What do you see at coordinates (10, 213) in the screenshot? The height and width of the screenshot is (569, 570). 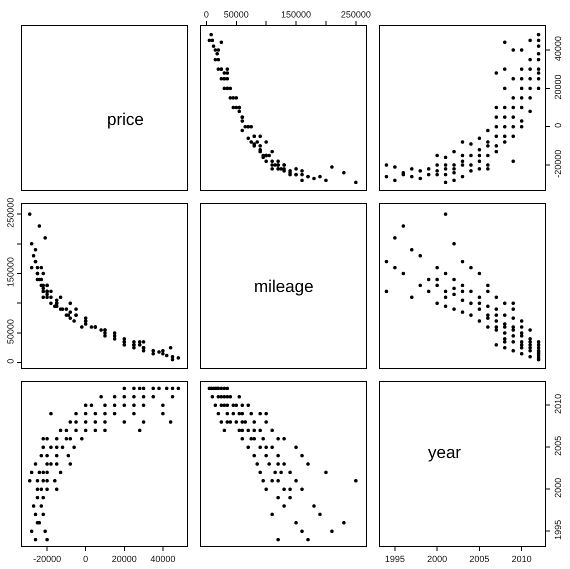 I see `y-tick-label: 250000` at bounding box center [10, 213].